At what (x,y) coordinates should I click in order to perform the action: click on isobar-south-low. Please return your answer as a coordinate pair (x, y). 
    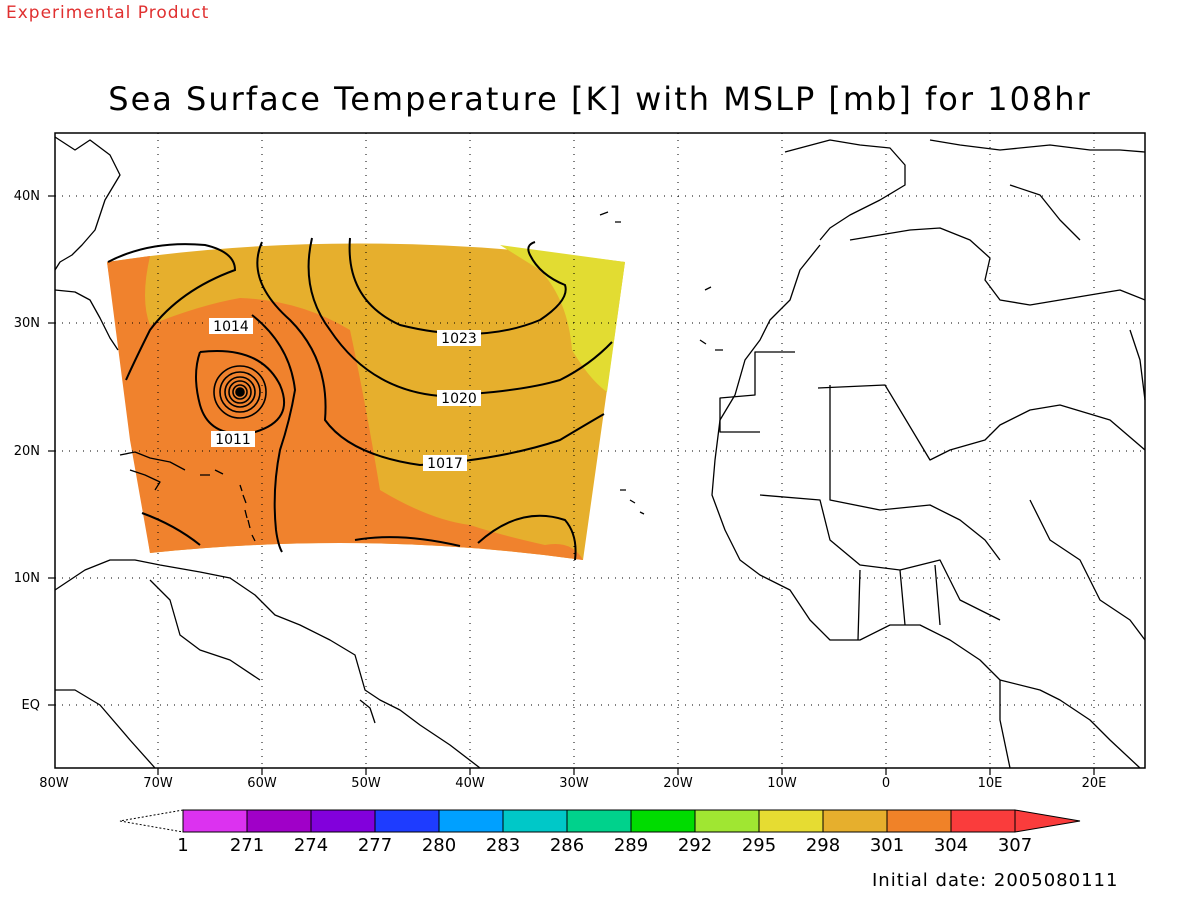
    Looking at the image, I should click on (359, 536).